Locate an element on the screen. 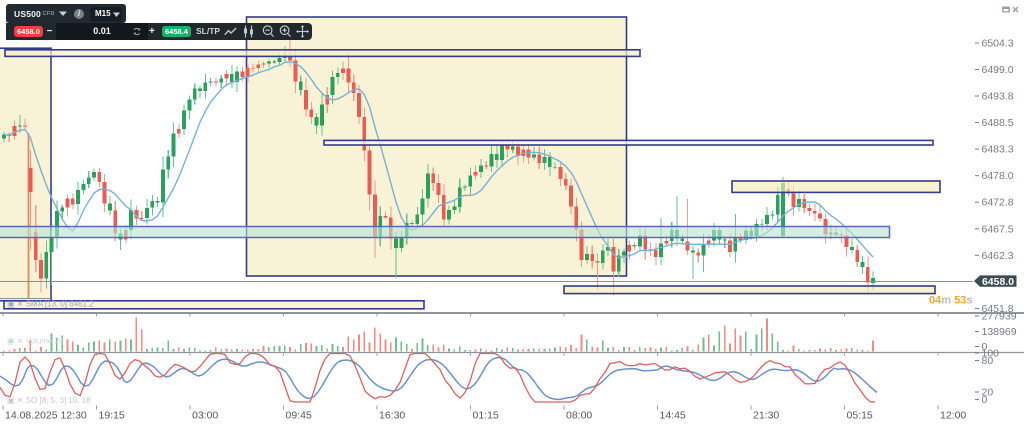 This screenshot has height=429, width=1024. svg-text: 20 is located at coordinates (988, 393).